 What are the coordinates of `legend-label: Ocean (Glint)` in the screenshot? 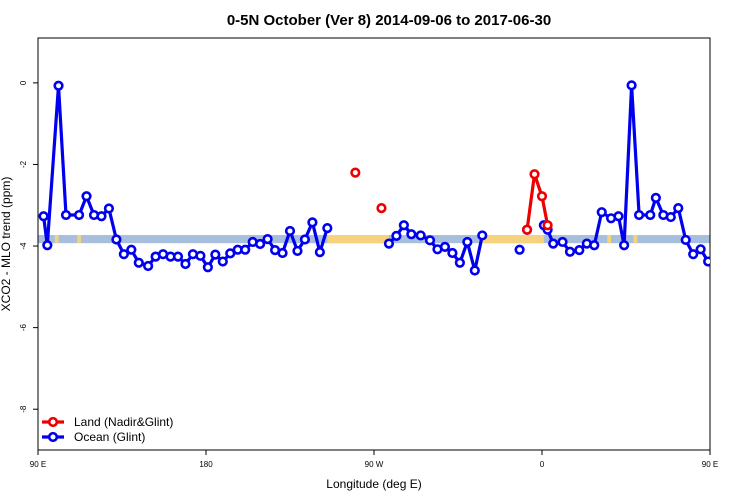 It's located at (109, 437).